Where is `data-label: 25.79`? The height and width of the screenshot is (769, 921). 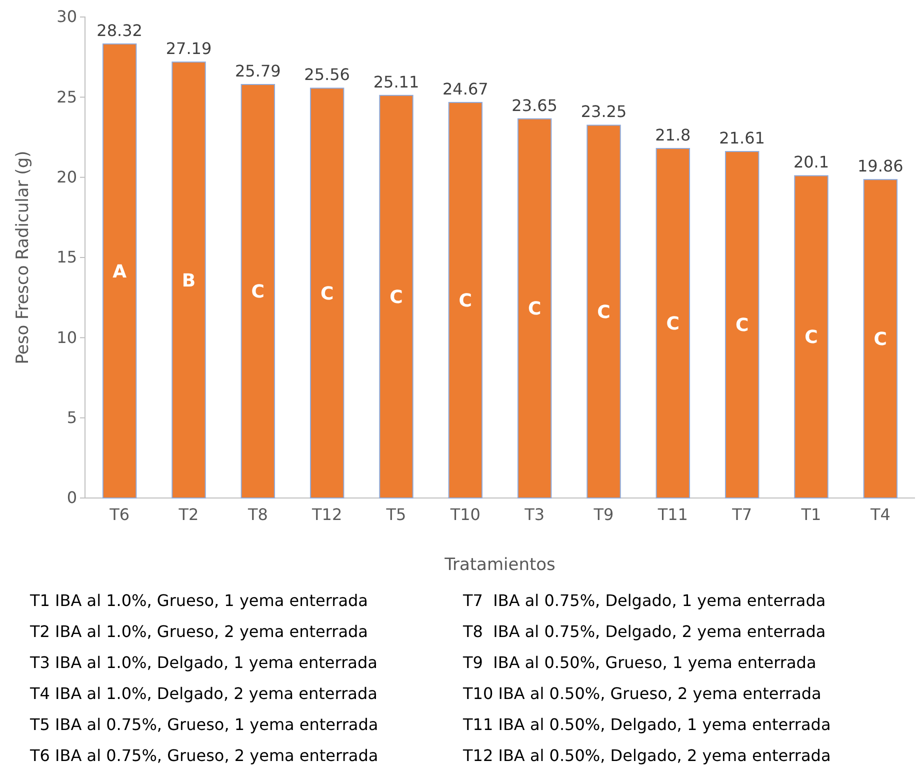 data-label: 25.79 is located at coordinates (258, 71).